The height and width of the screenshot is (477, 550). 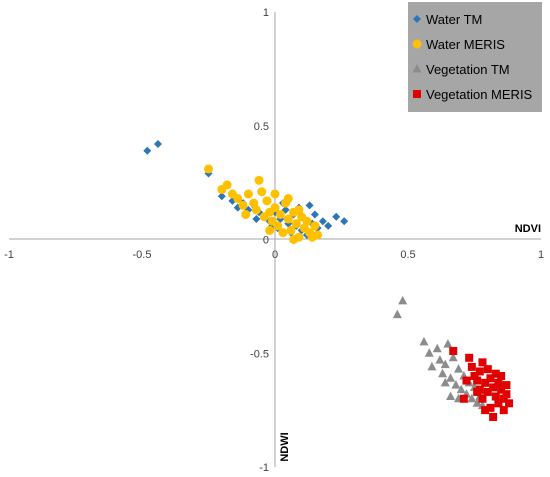 I want to click on legend-label-water-meris: Water MERIS, so click(x=465, y=44).